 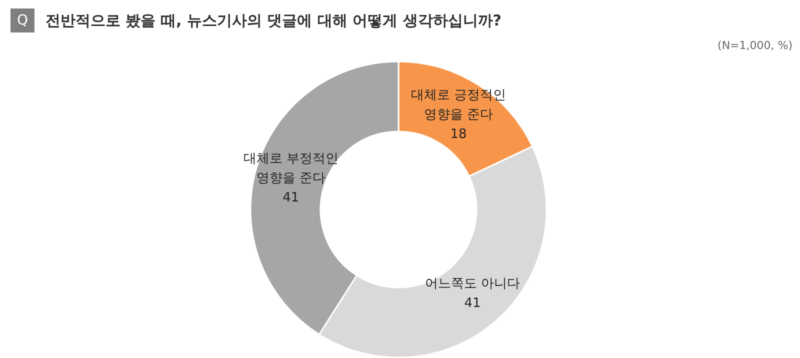 What do you see at coordinates (472, 284) in the screenshot?
I see `slice-label: 어느쪽도 아니다` at bounding box center [472, 284].